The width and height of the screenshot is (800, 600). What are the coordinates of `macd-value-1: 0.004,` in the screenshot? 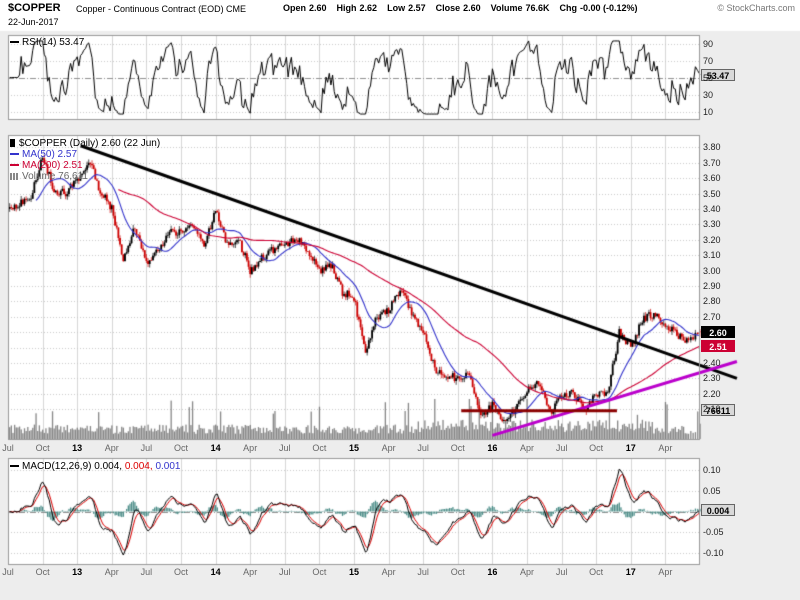 It's located at (108, 466).